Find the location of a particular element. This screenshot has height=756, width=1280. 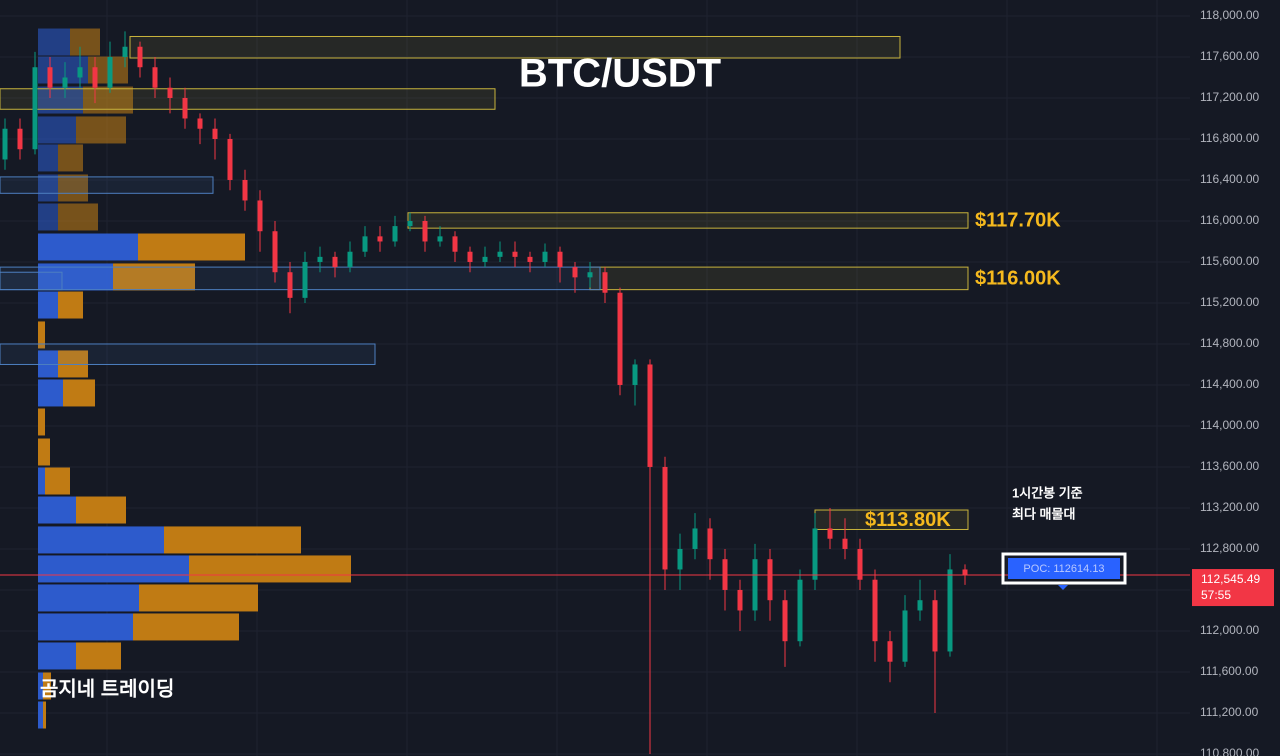

last-price-tag is located at coordinates (1233, 588).